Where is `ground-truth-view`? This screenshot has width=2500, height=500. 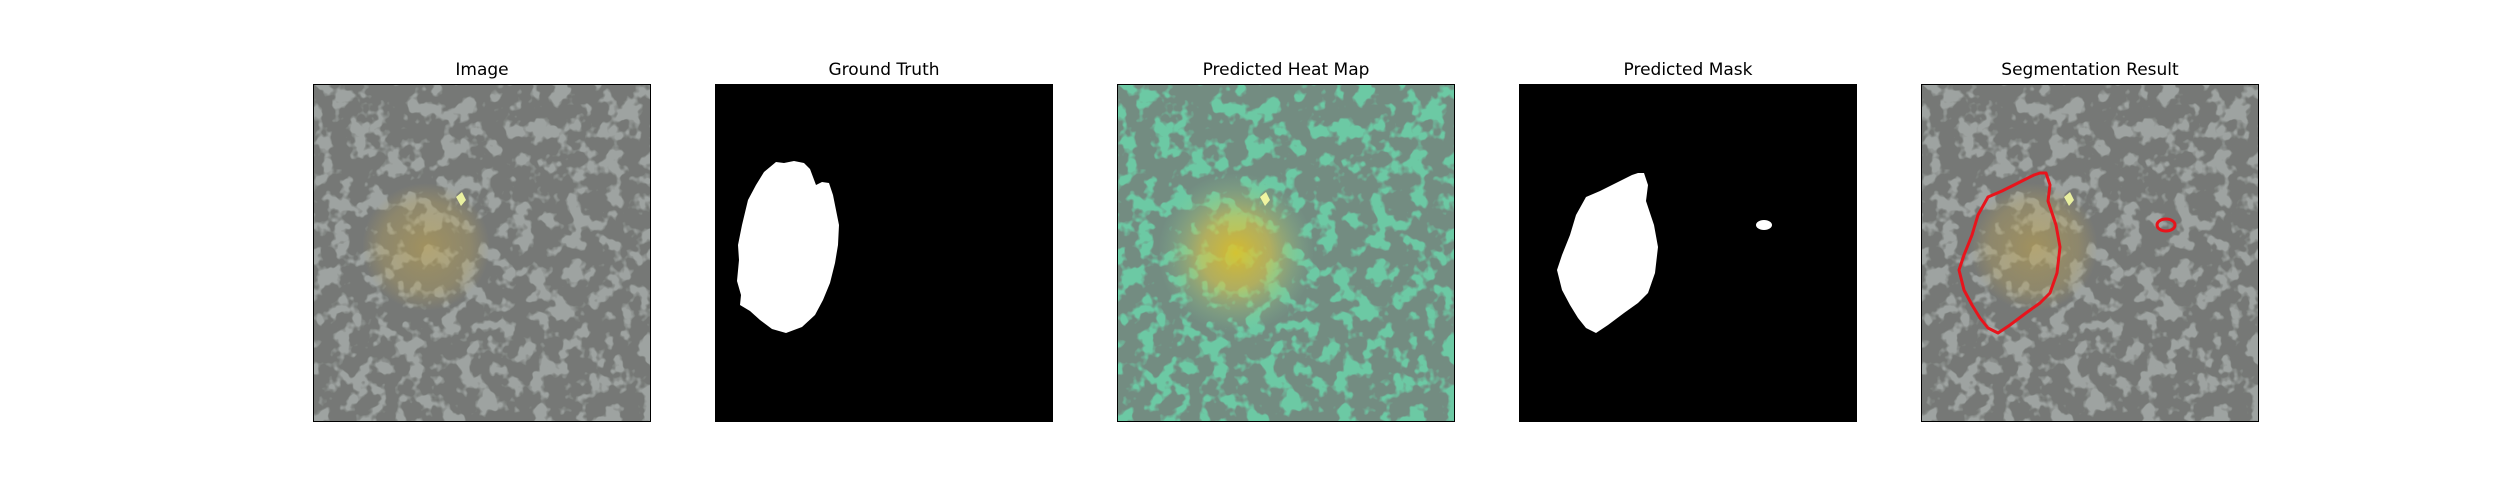
ground-truth-view is located at coordinates (884, 253).